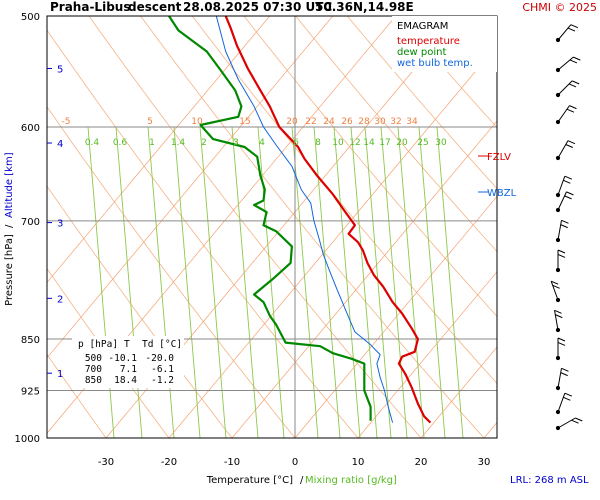  Describe the element at coordinates (150, 122) in the screenshot. I see `isotherm-label: 5` at that location.